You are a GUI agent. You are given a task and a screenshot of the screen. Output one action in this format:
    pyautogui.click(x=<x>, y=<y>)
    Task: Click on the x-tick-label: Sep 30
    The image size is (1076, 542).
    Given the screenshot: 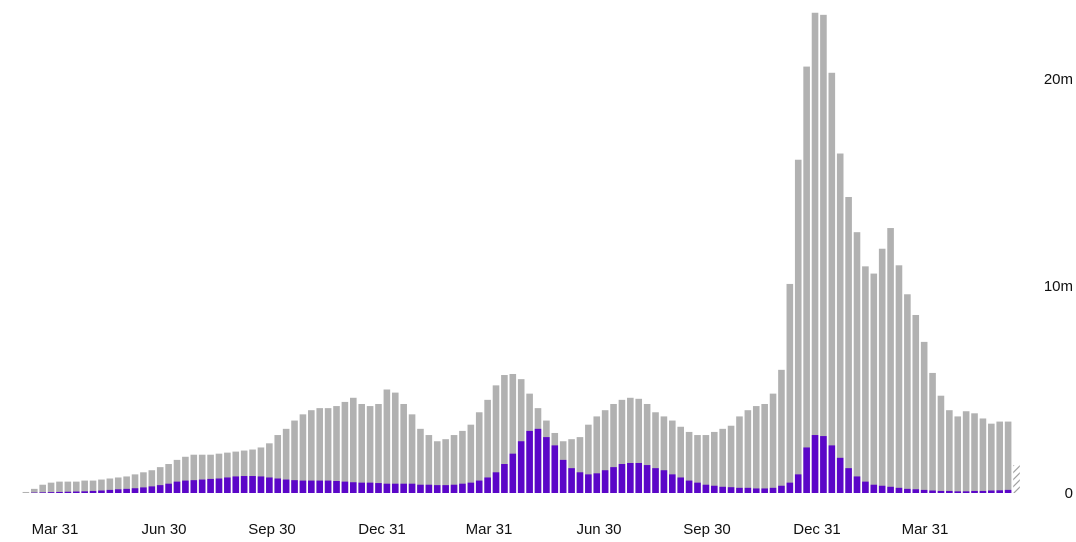 What is the action you would take?
    pyautogui.click(x=272, y=529)
    